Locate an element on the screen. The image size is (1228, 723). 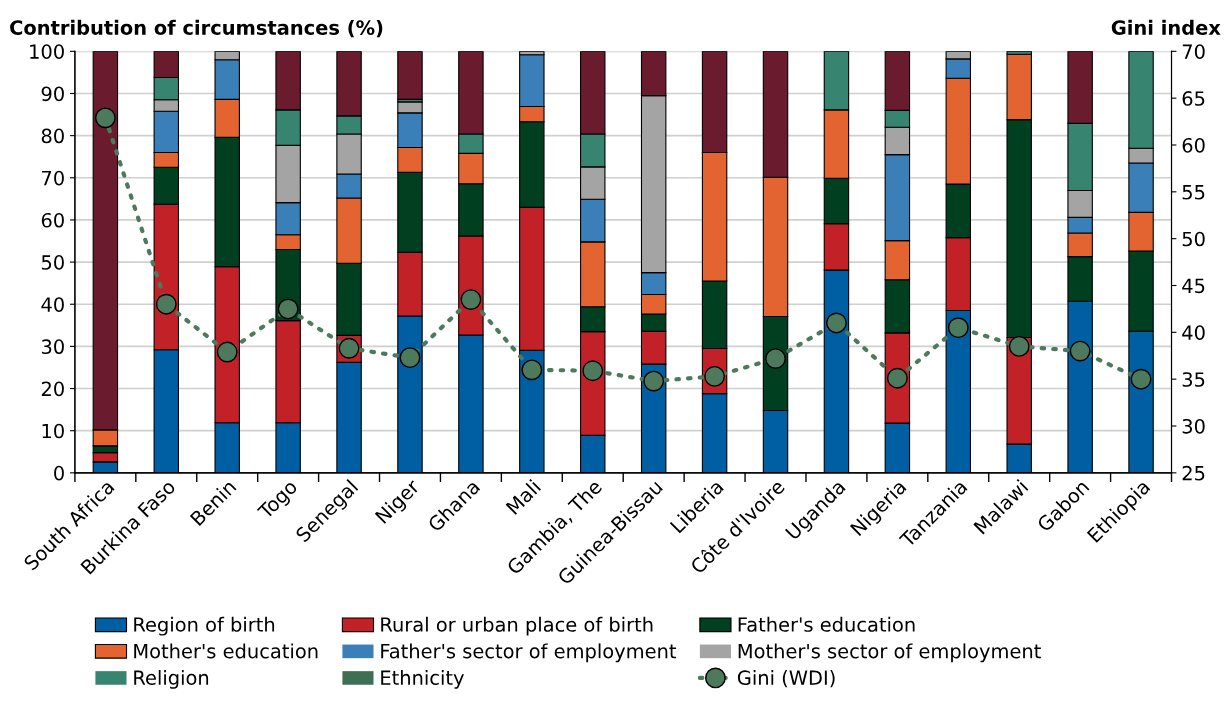
y-tick-label: 10 is located at coordinates (53, 431).